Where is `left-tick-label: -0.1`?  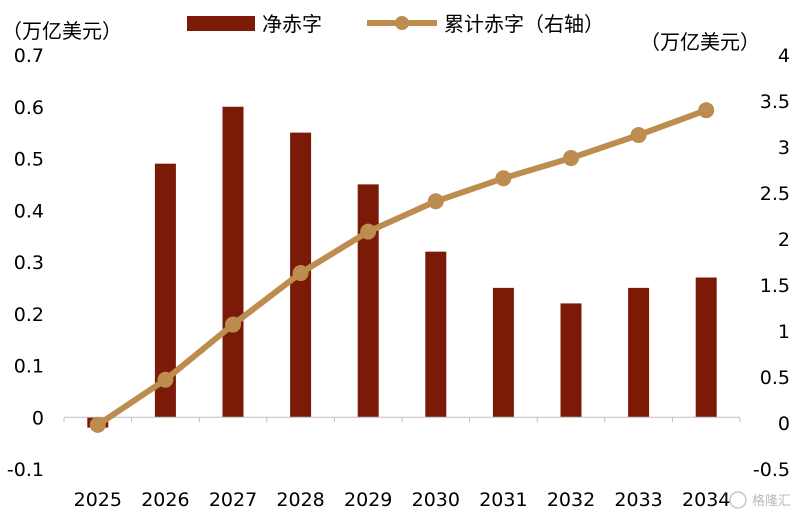 left-tick-label: -0.1 is located at coordinates (25, 470).